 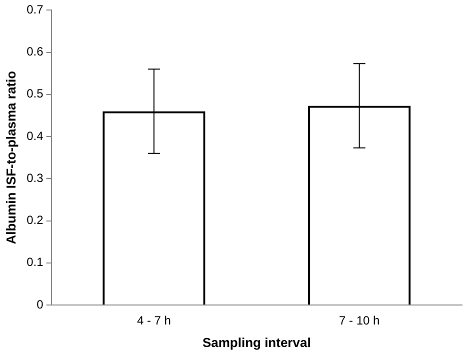 What do you see at coordinates (35, 220) in the screenshot?
I see `y-tick-label: 0.2` at bounding box center [35, 220].